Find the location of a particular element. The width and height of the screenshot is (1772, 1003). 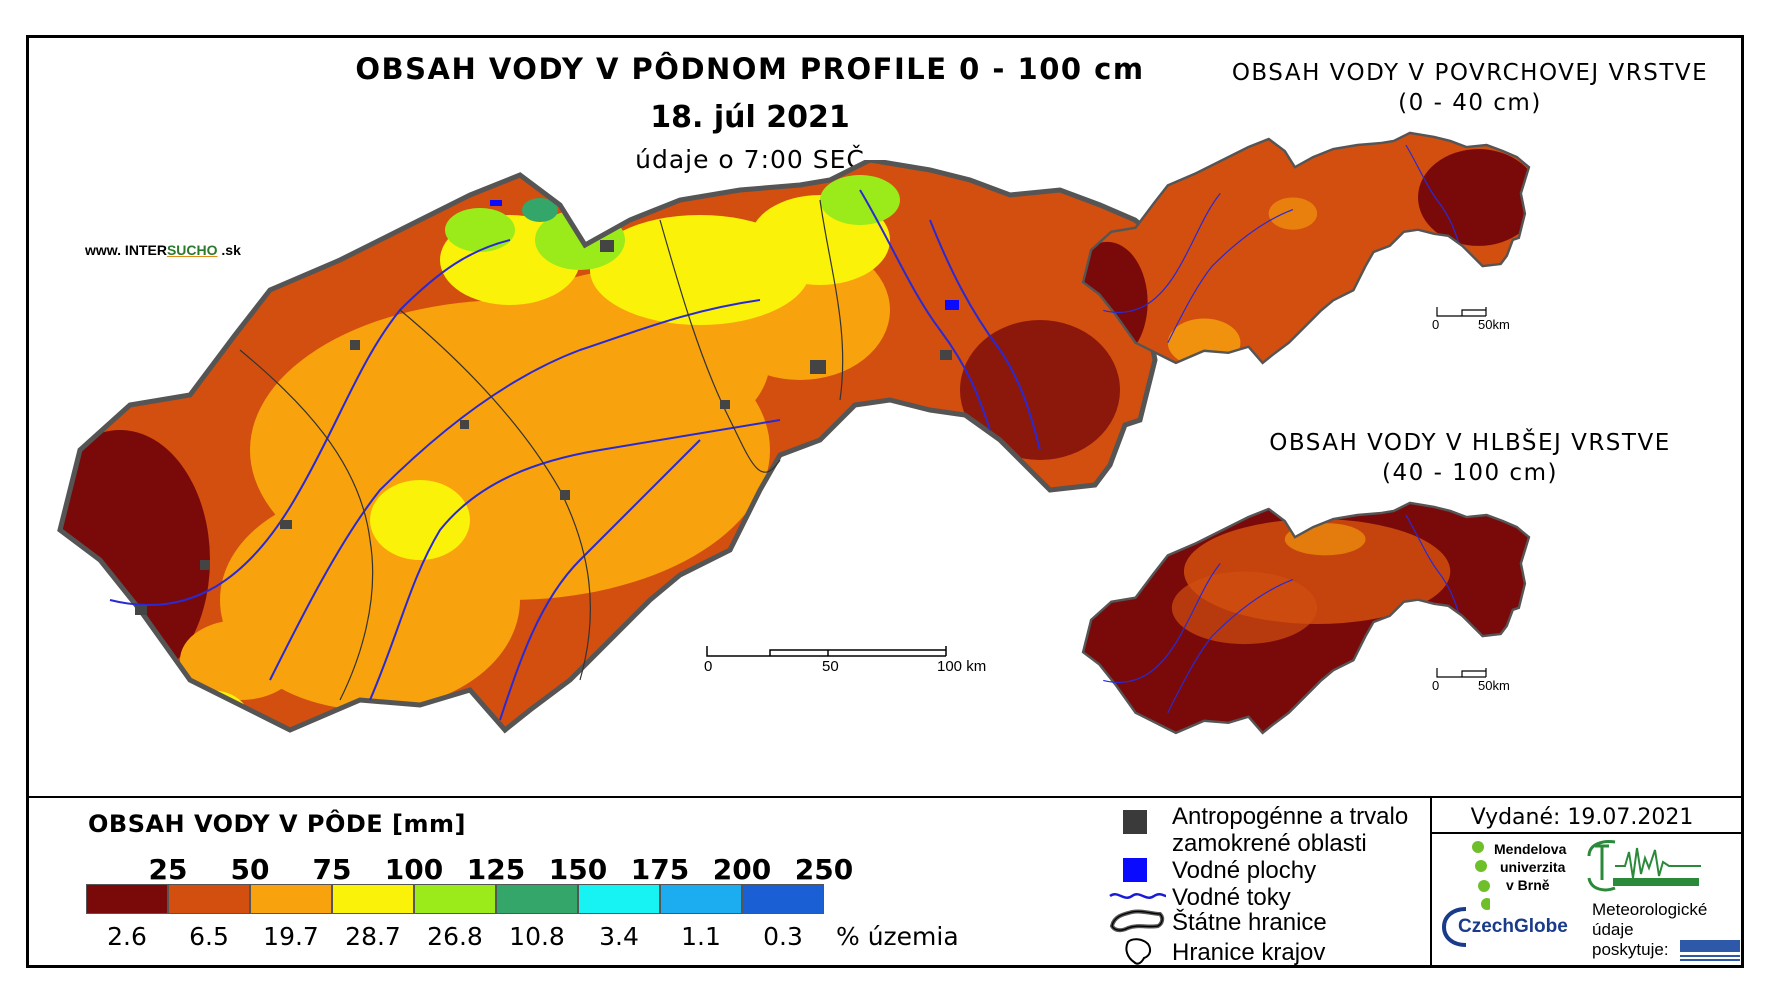

brand-prefix: www. INTER is located at coordinates (126, 250).